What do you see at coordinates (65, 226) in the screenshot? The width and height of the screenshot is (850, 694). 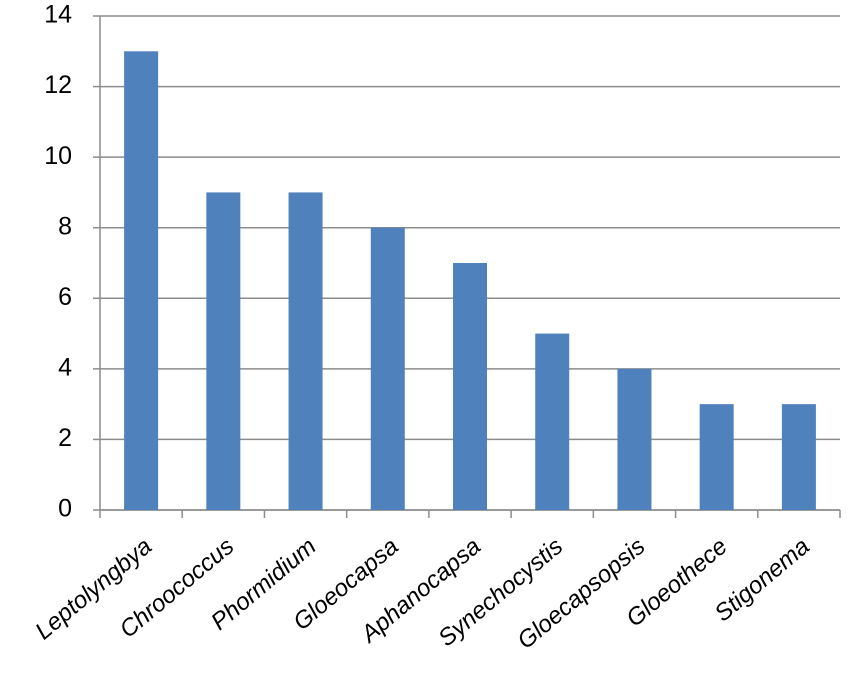 I see `y-tick-label: 8` at bounding box center [65, 226].